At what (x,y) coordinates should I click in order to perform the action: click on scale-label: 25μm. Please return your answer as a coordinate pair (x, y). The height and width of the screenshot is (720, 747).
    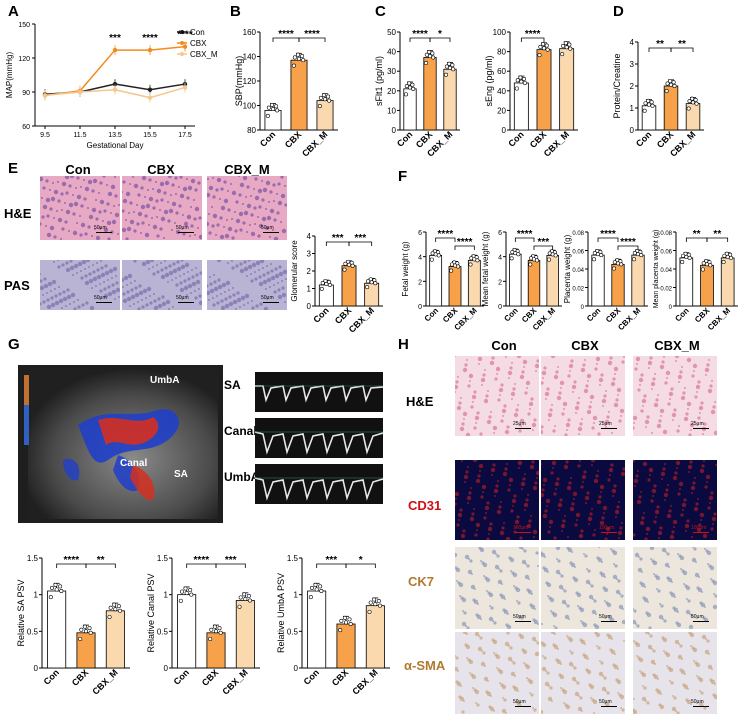
    Looking at the image, I should click on (605, 424).